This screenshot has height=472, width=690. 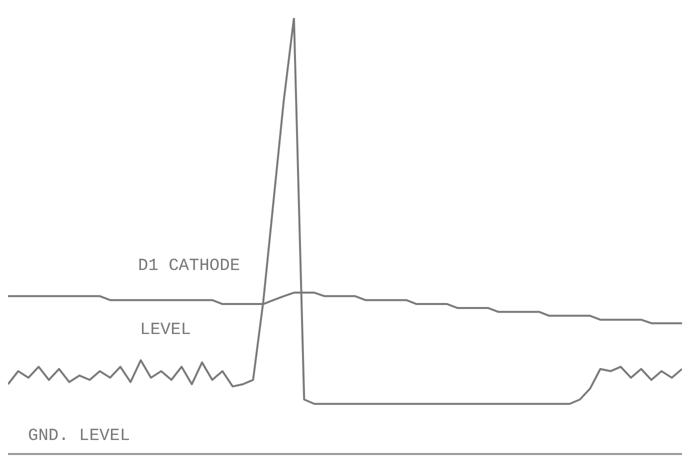 What do you see at coordinates (79, 436) in the screenshot?
I see `annotation: GND. LEVEL` at bounding box center [79, 436].